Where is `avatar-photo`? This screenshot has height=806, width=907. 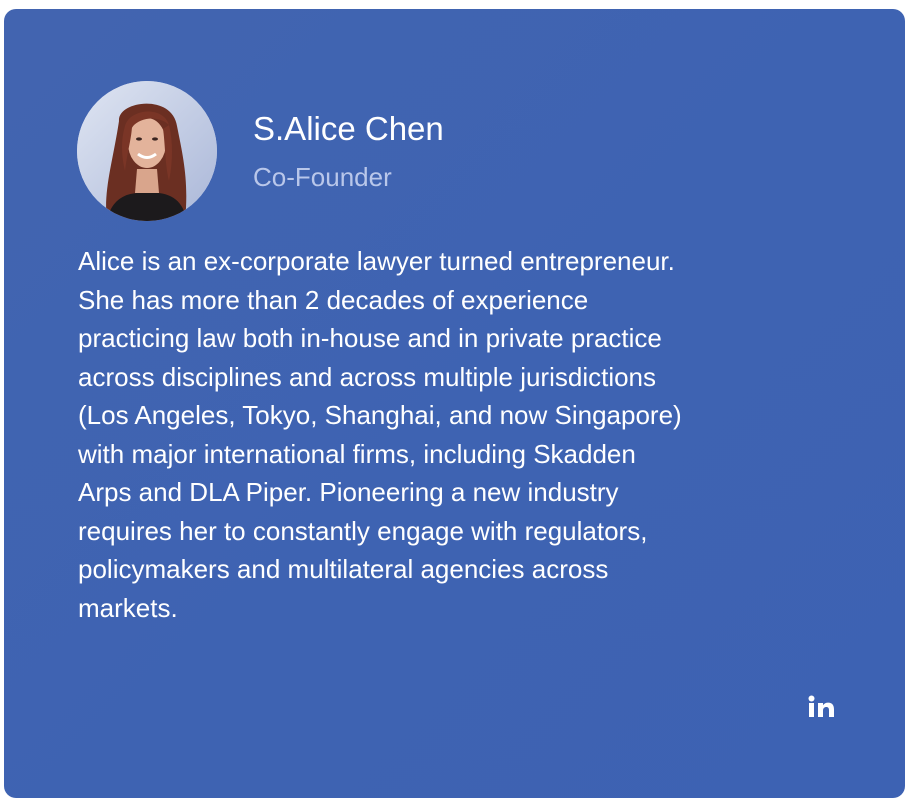 avatar-photo is located at coordinates (147, 151).